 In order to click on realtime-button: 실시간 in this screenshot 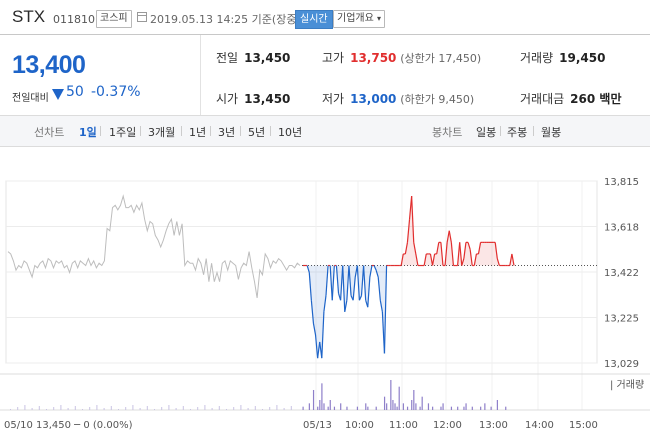, I will do `click(314, 19)`.